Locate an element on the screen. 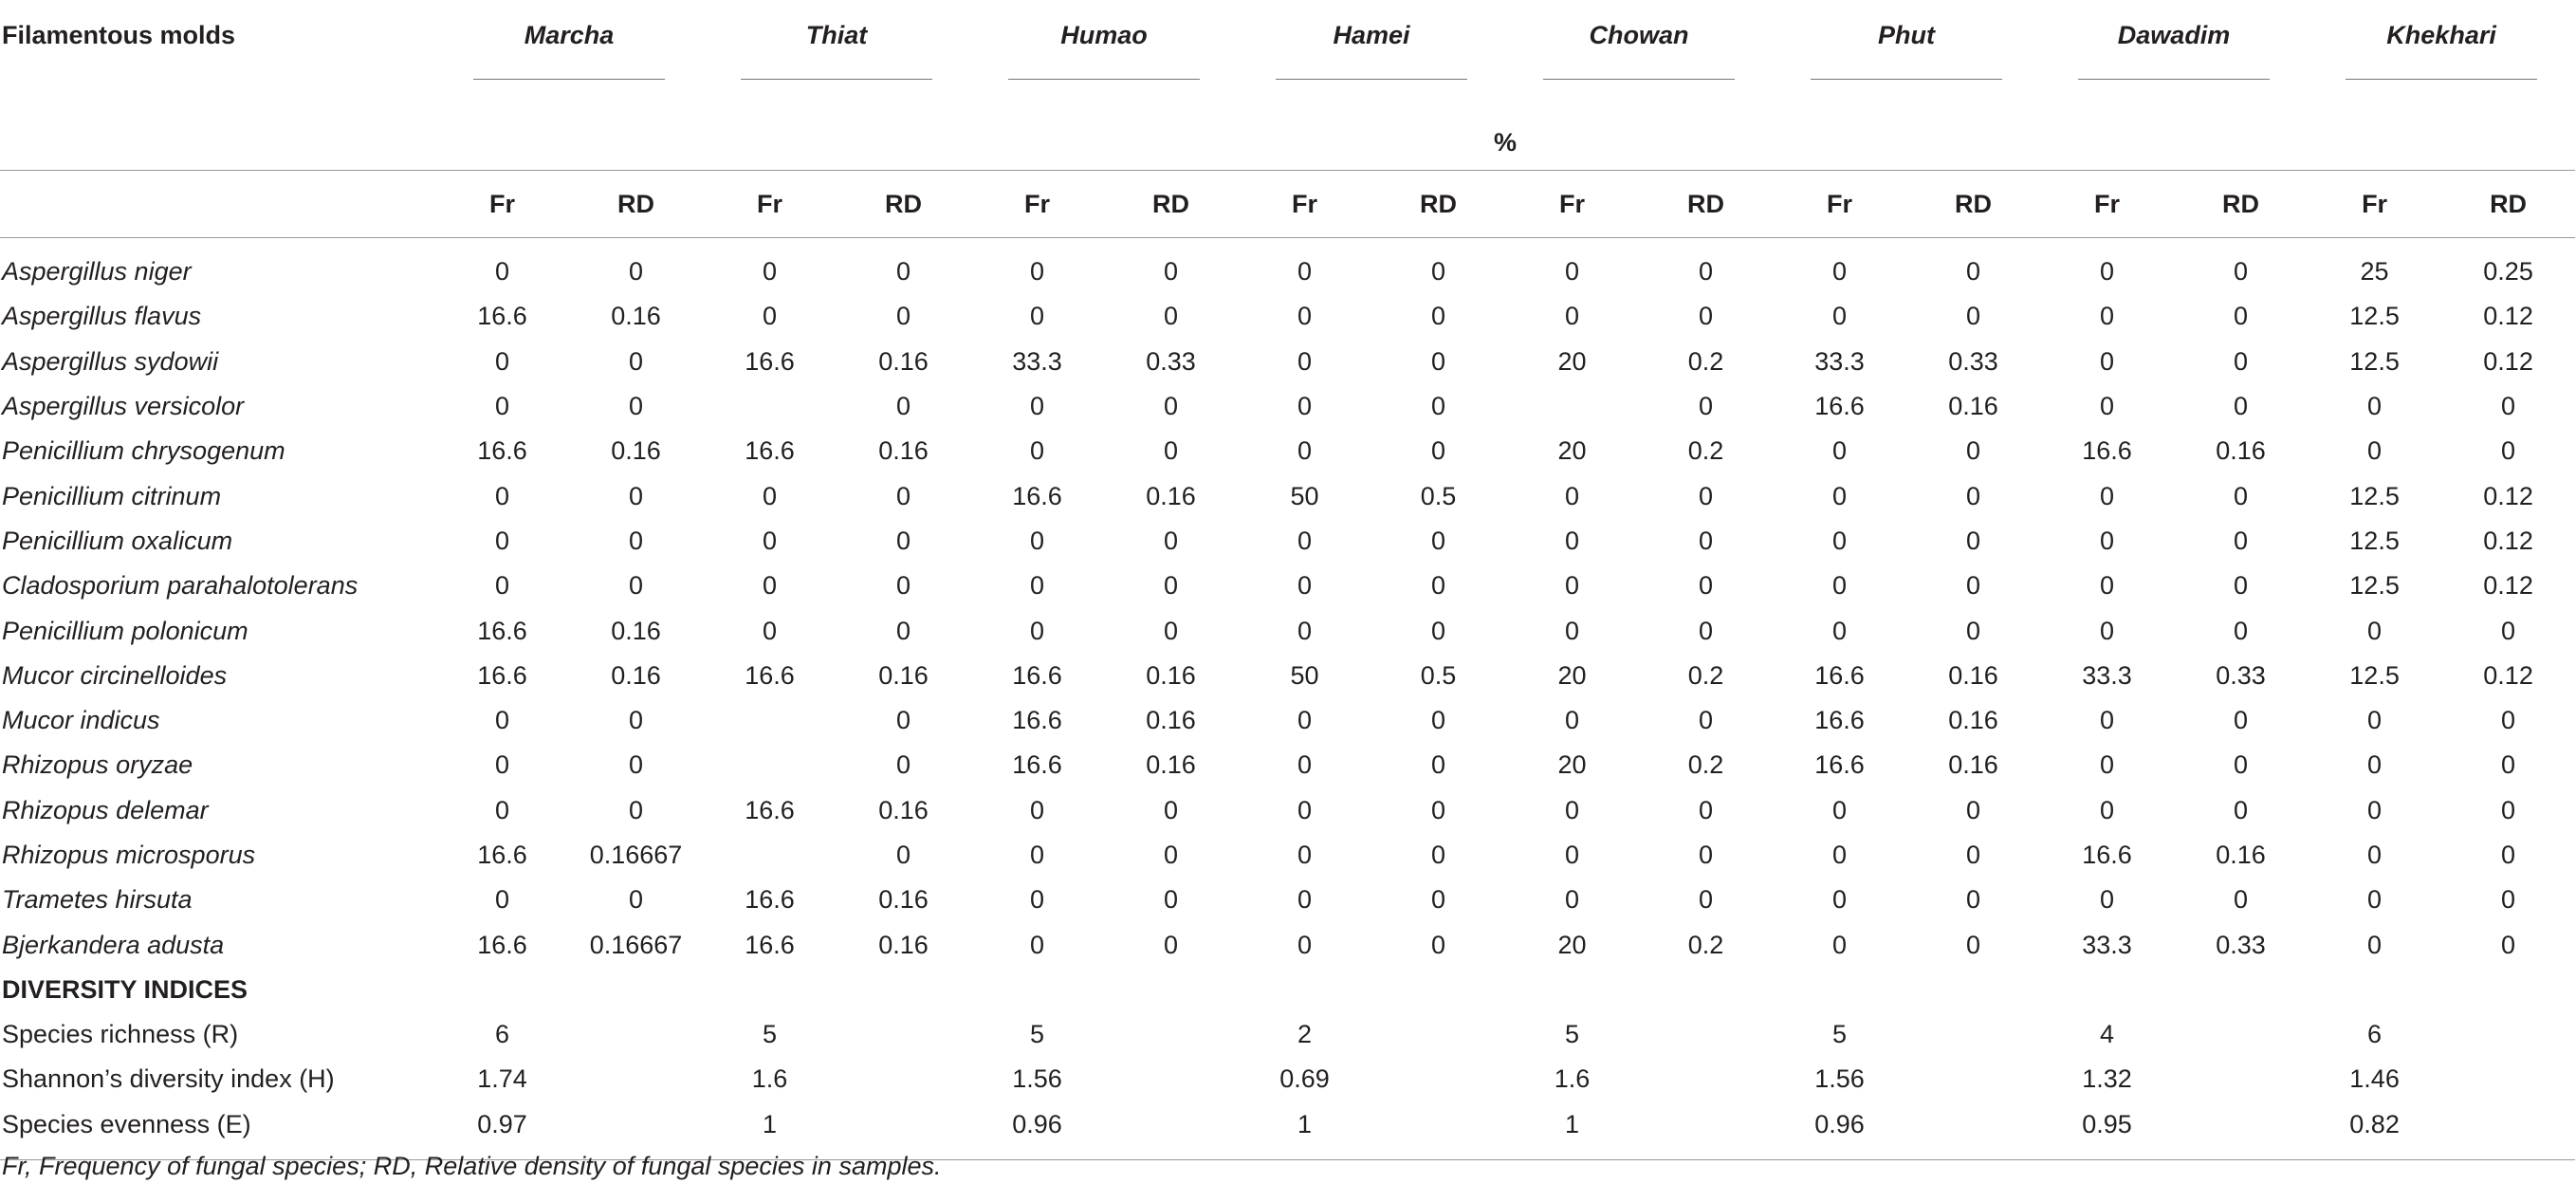  index-name: Species richness (R) is located at coordinates (120, 1034).